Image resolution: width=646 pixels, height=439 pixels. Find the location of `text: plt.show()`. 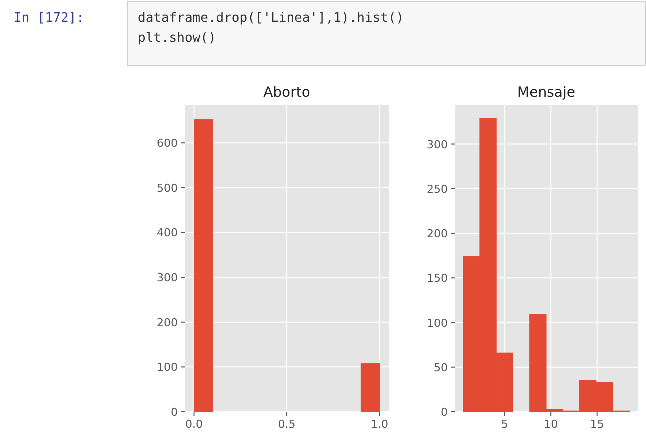

text: plt.show() is located at coordinates (177, 38).